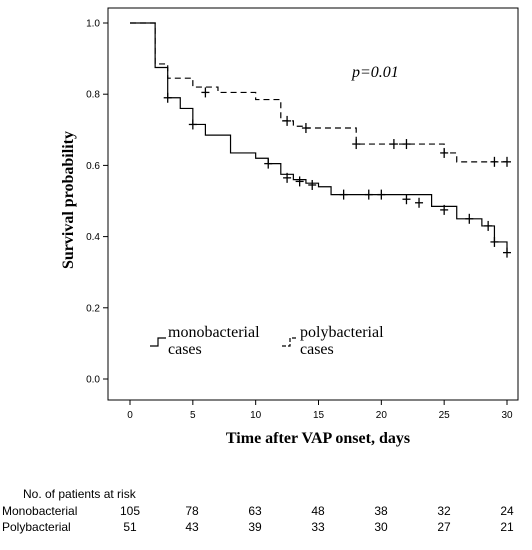 The image size is (532, 550). What do you see at coordinates (192, 511) in the screenshot?
I see `risk-cell: 78` at bounding box center [192, 511].